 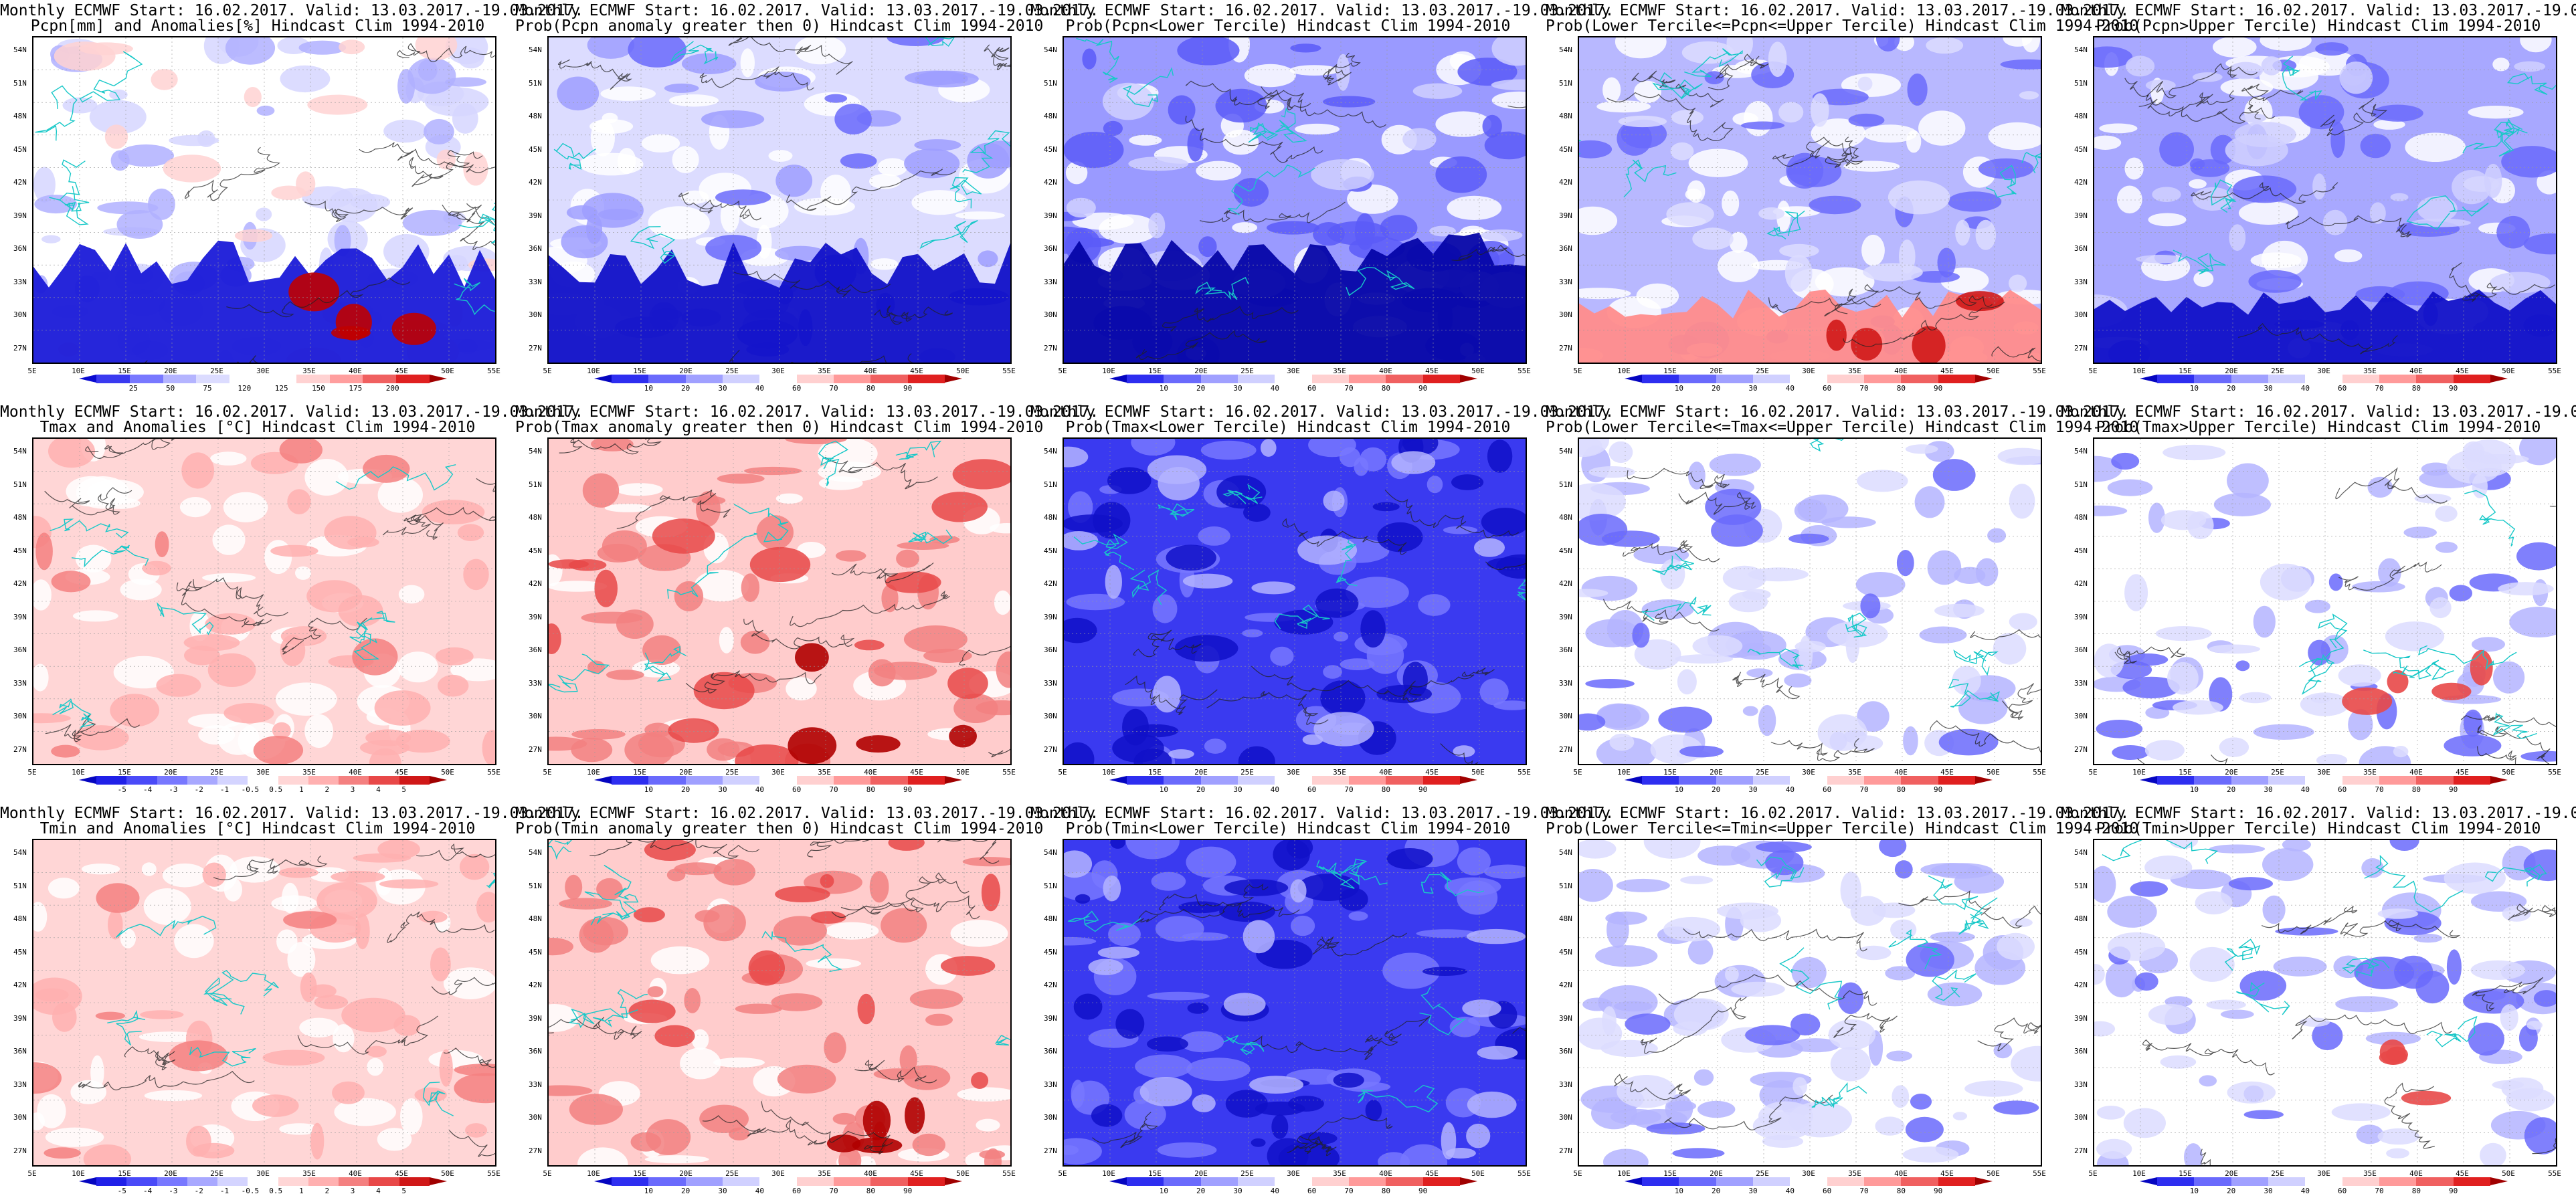 What do you see at coordinates (20, 1051) in the screenshot?
I see `latitude-label: 36N` at bounding box center [20, 1051].